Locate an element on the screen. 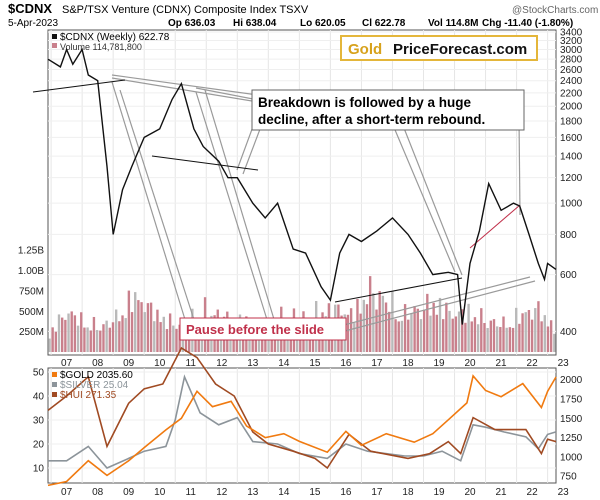 Image resolution: width=600 pixels, height=500 pixels. ohlc-close: Cl 622.78 is located at coordinates (384, 23).